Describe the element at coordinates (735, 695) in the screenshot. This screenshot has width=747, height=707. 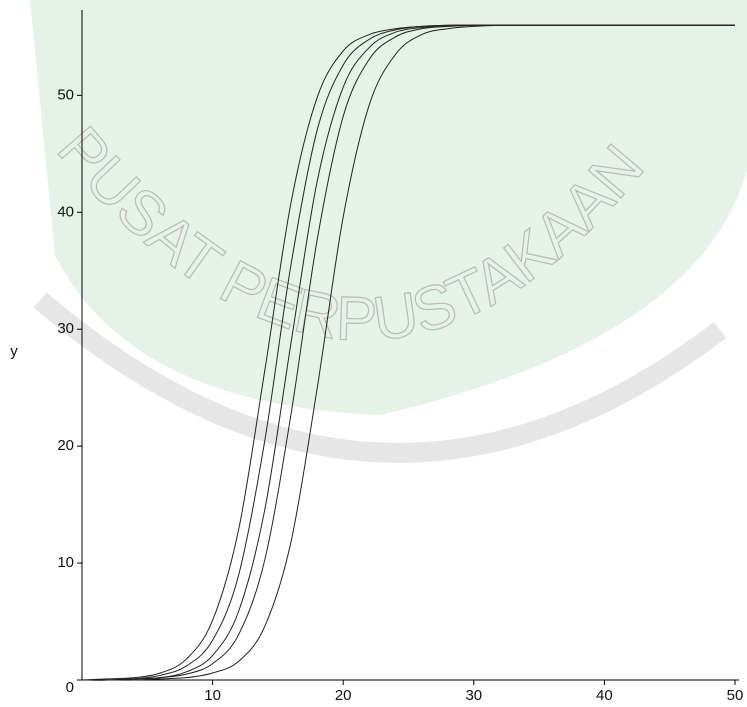
I see `x-tick-label: 50` at that location.